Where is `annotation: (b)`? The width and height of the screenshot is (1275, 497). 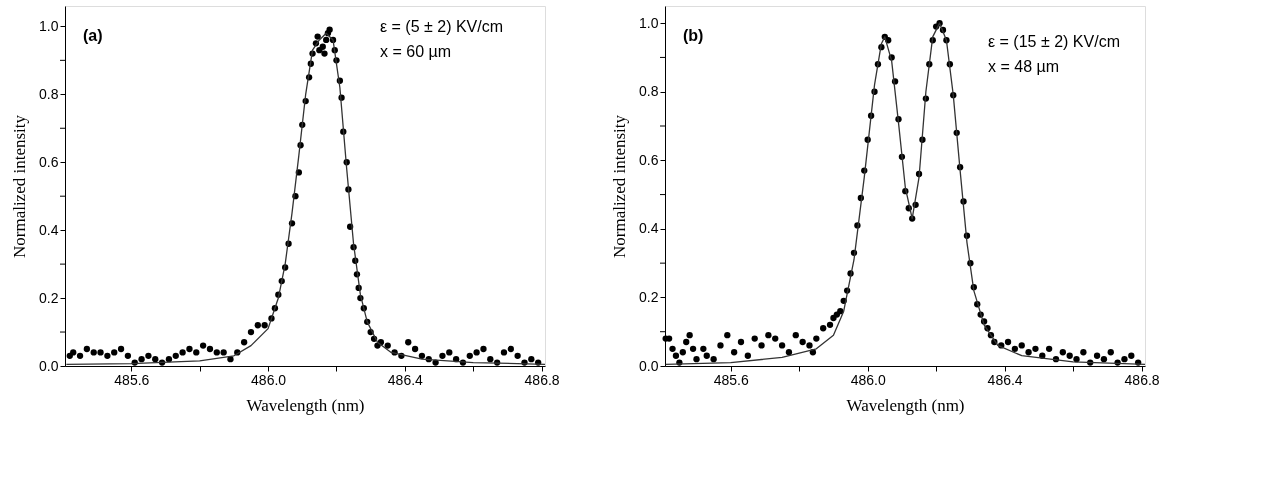 annotation: (b) is located at coordinates (693, 35).